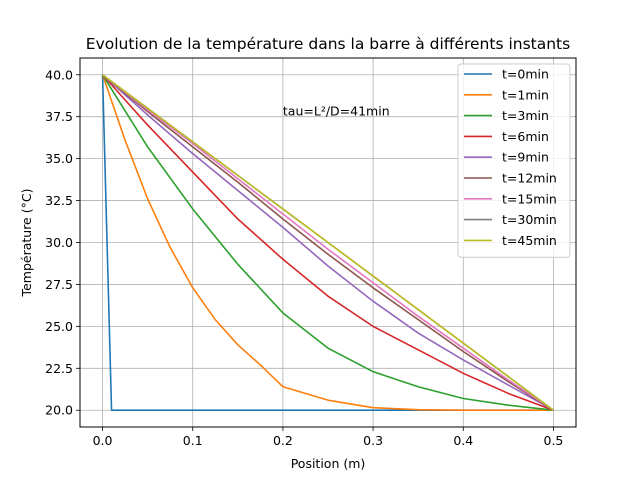  I want to click on legend-label: t=6min, so click(525, 136).